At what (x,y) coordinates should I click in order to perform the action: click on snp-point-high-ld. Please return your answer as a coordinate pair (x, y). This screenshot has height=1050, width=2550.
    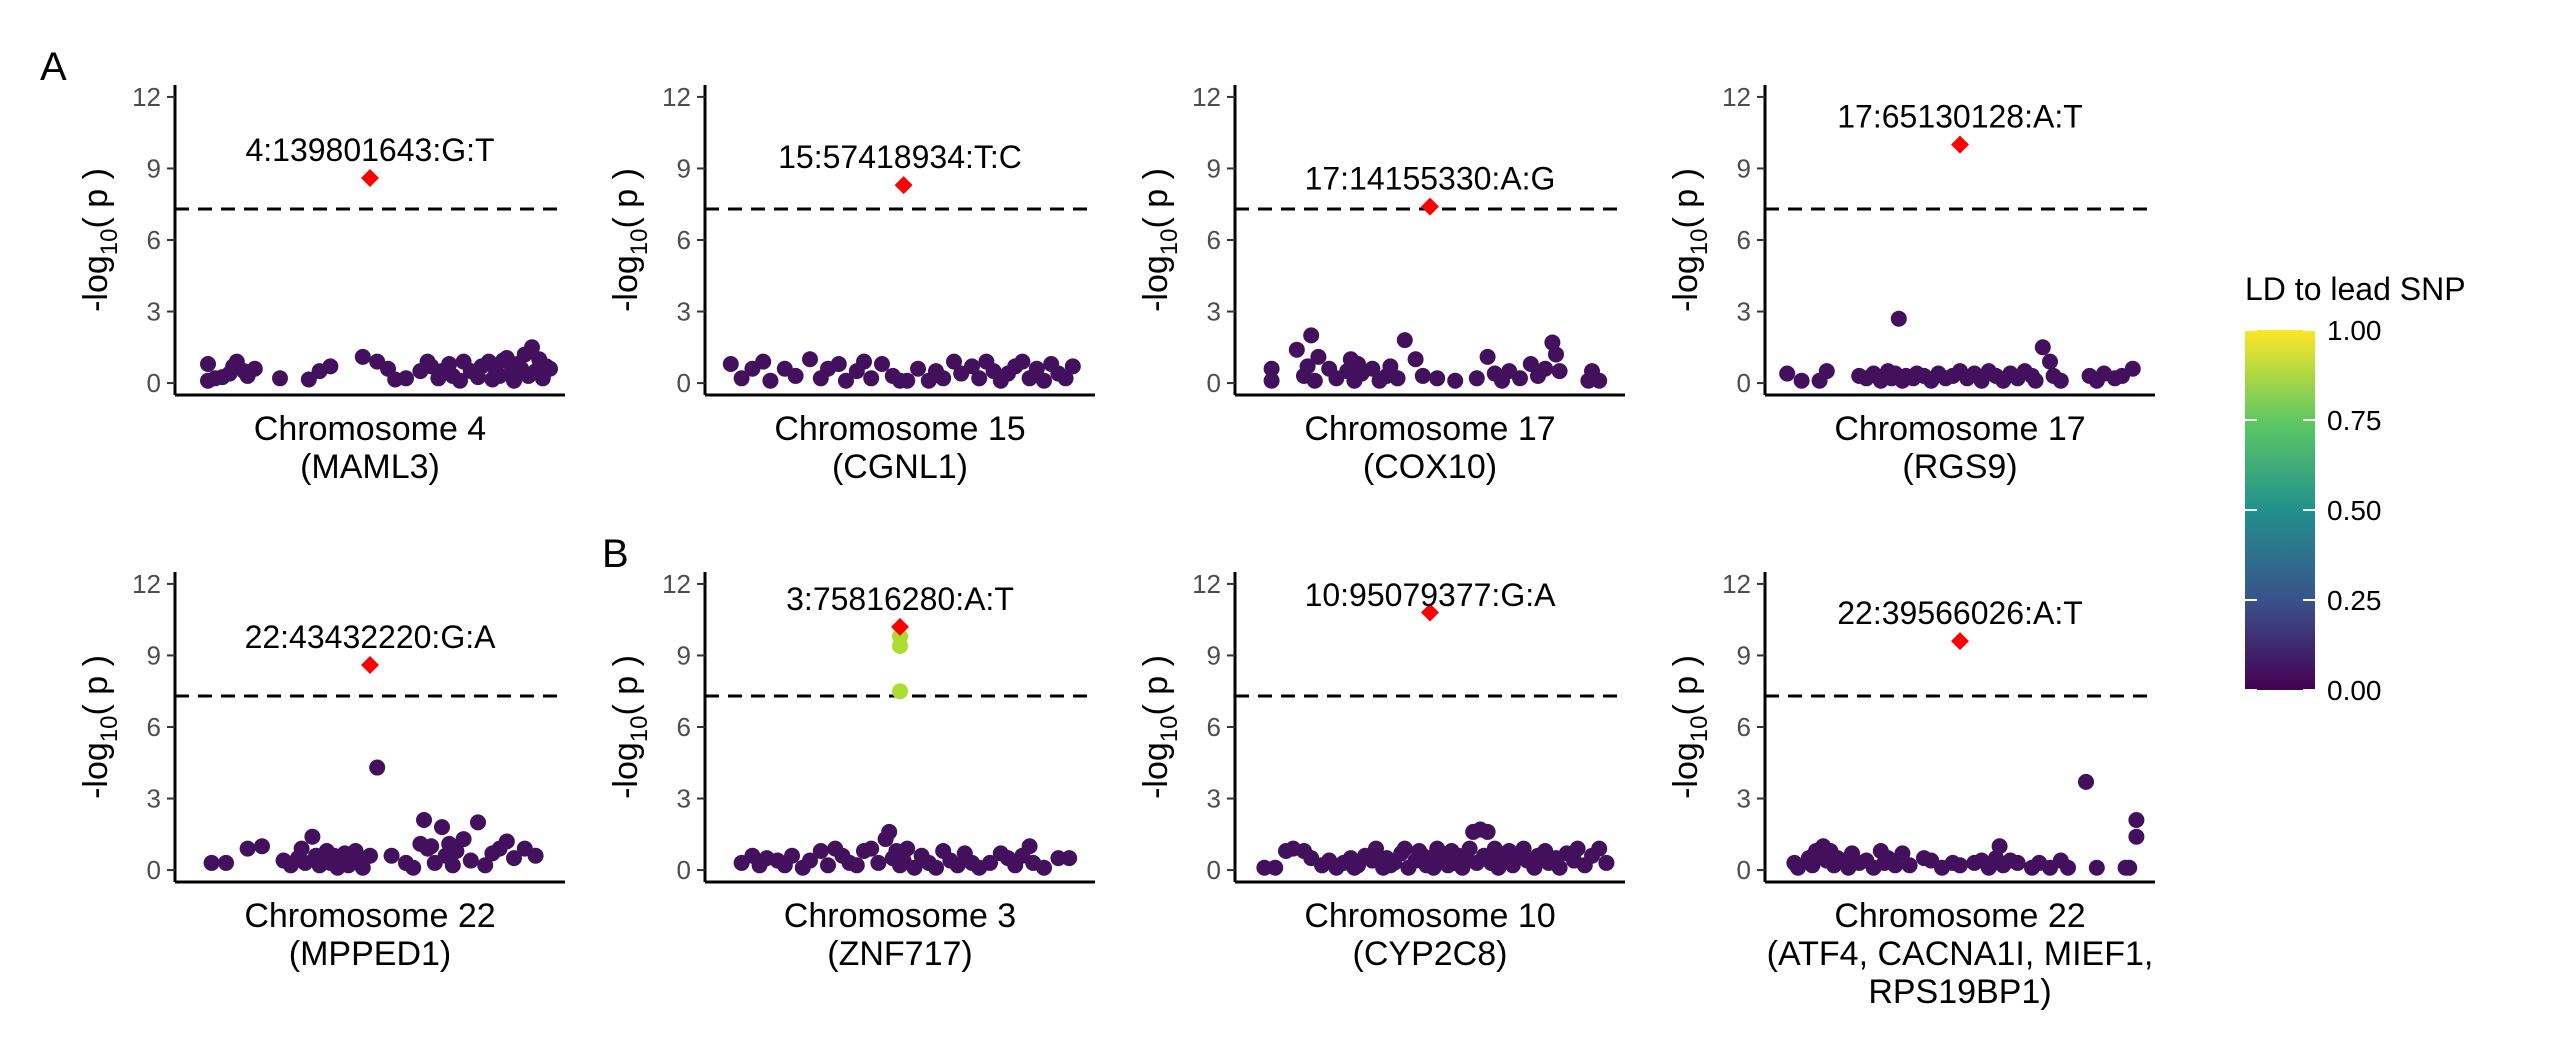
    Looking at the image, I should click on (900, 691).